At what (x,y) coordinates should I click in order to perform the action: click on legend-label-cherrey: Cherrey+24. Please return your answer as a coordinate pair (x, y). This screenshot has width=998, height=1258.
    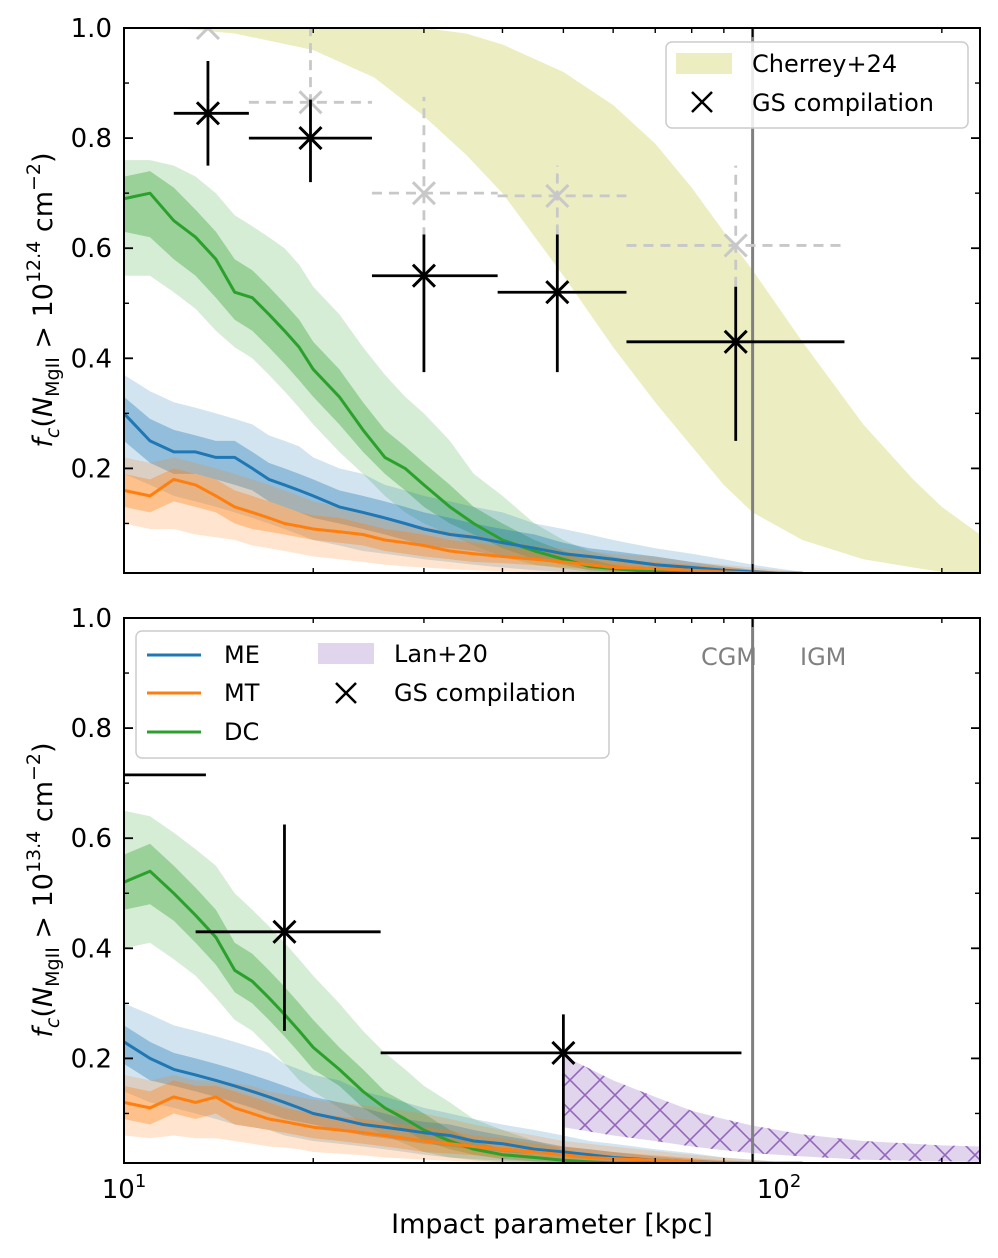
    Looking at the image, I should click on (824, 64).